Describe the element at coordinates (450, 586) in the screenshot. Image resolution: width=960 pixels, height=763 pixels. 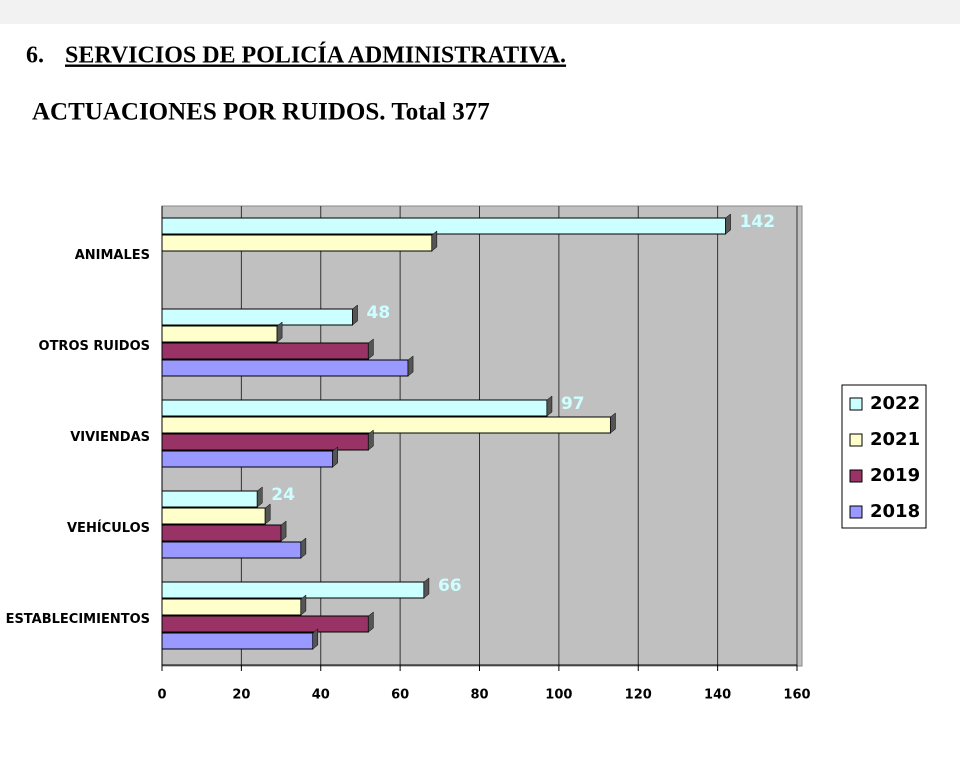
I see `data-label: 66` at that location.